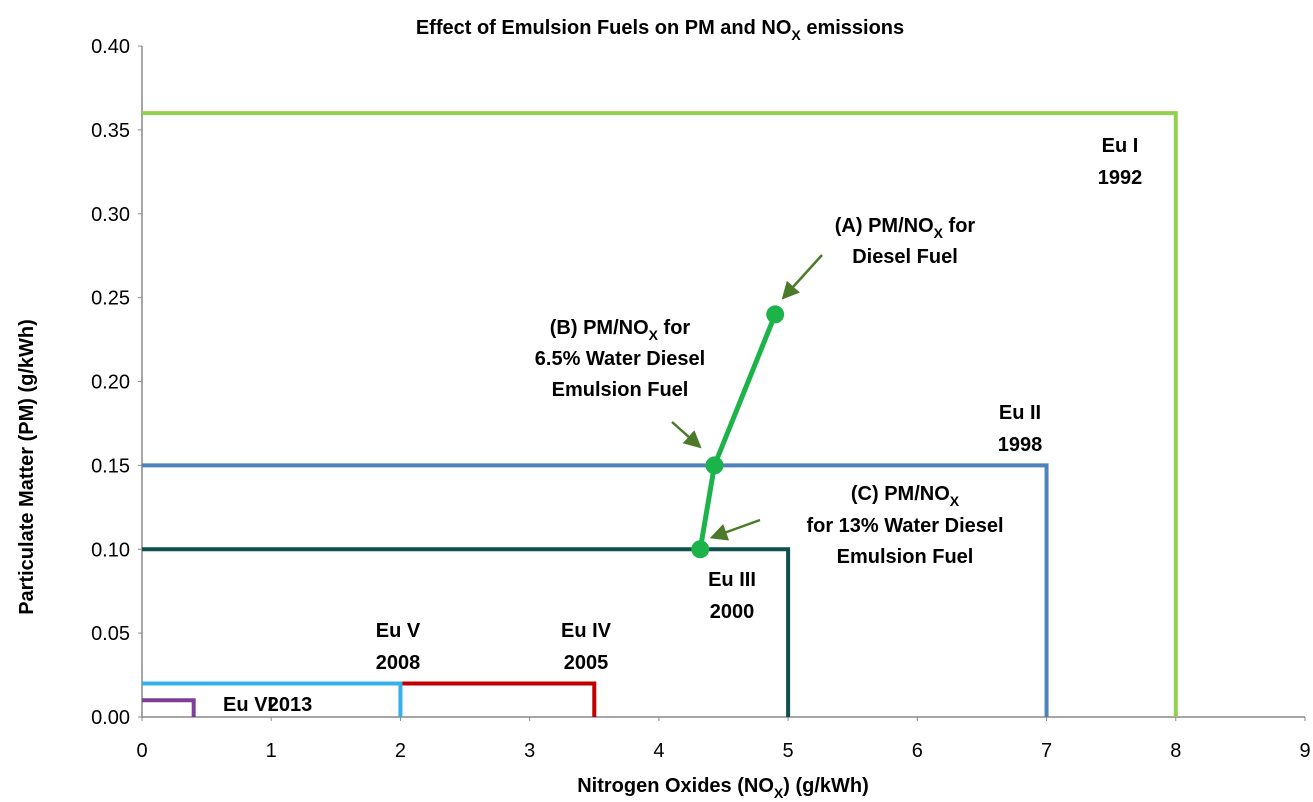 The width and height of the screenshot is (1313, 802). I want to click on annotation: (A) PM/NOX for, so click(905, 228).